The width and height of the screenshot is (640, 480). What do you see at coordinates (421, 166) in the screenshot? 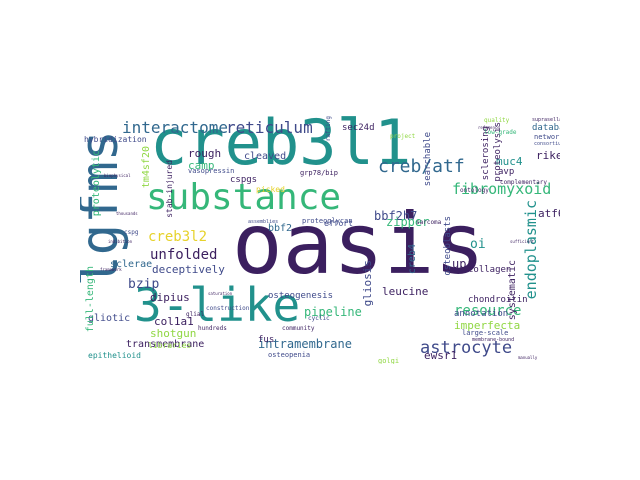
I see `word-creb-atf: creb/atf` at bounding box center [421, 166].